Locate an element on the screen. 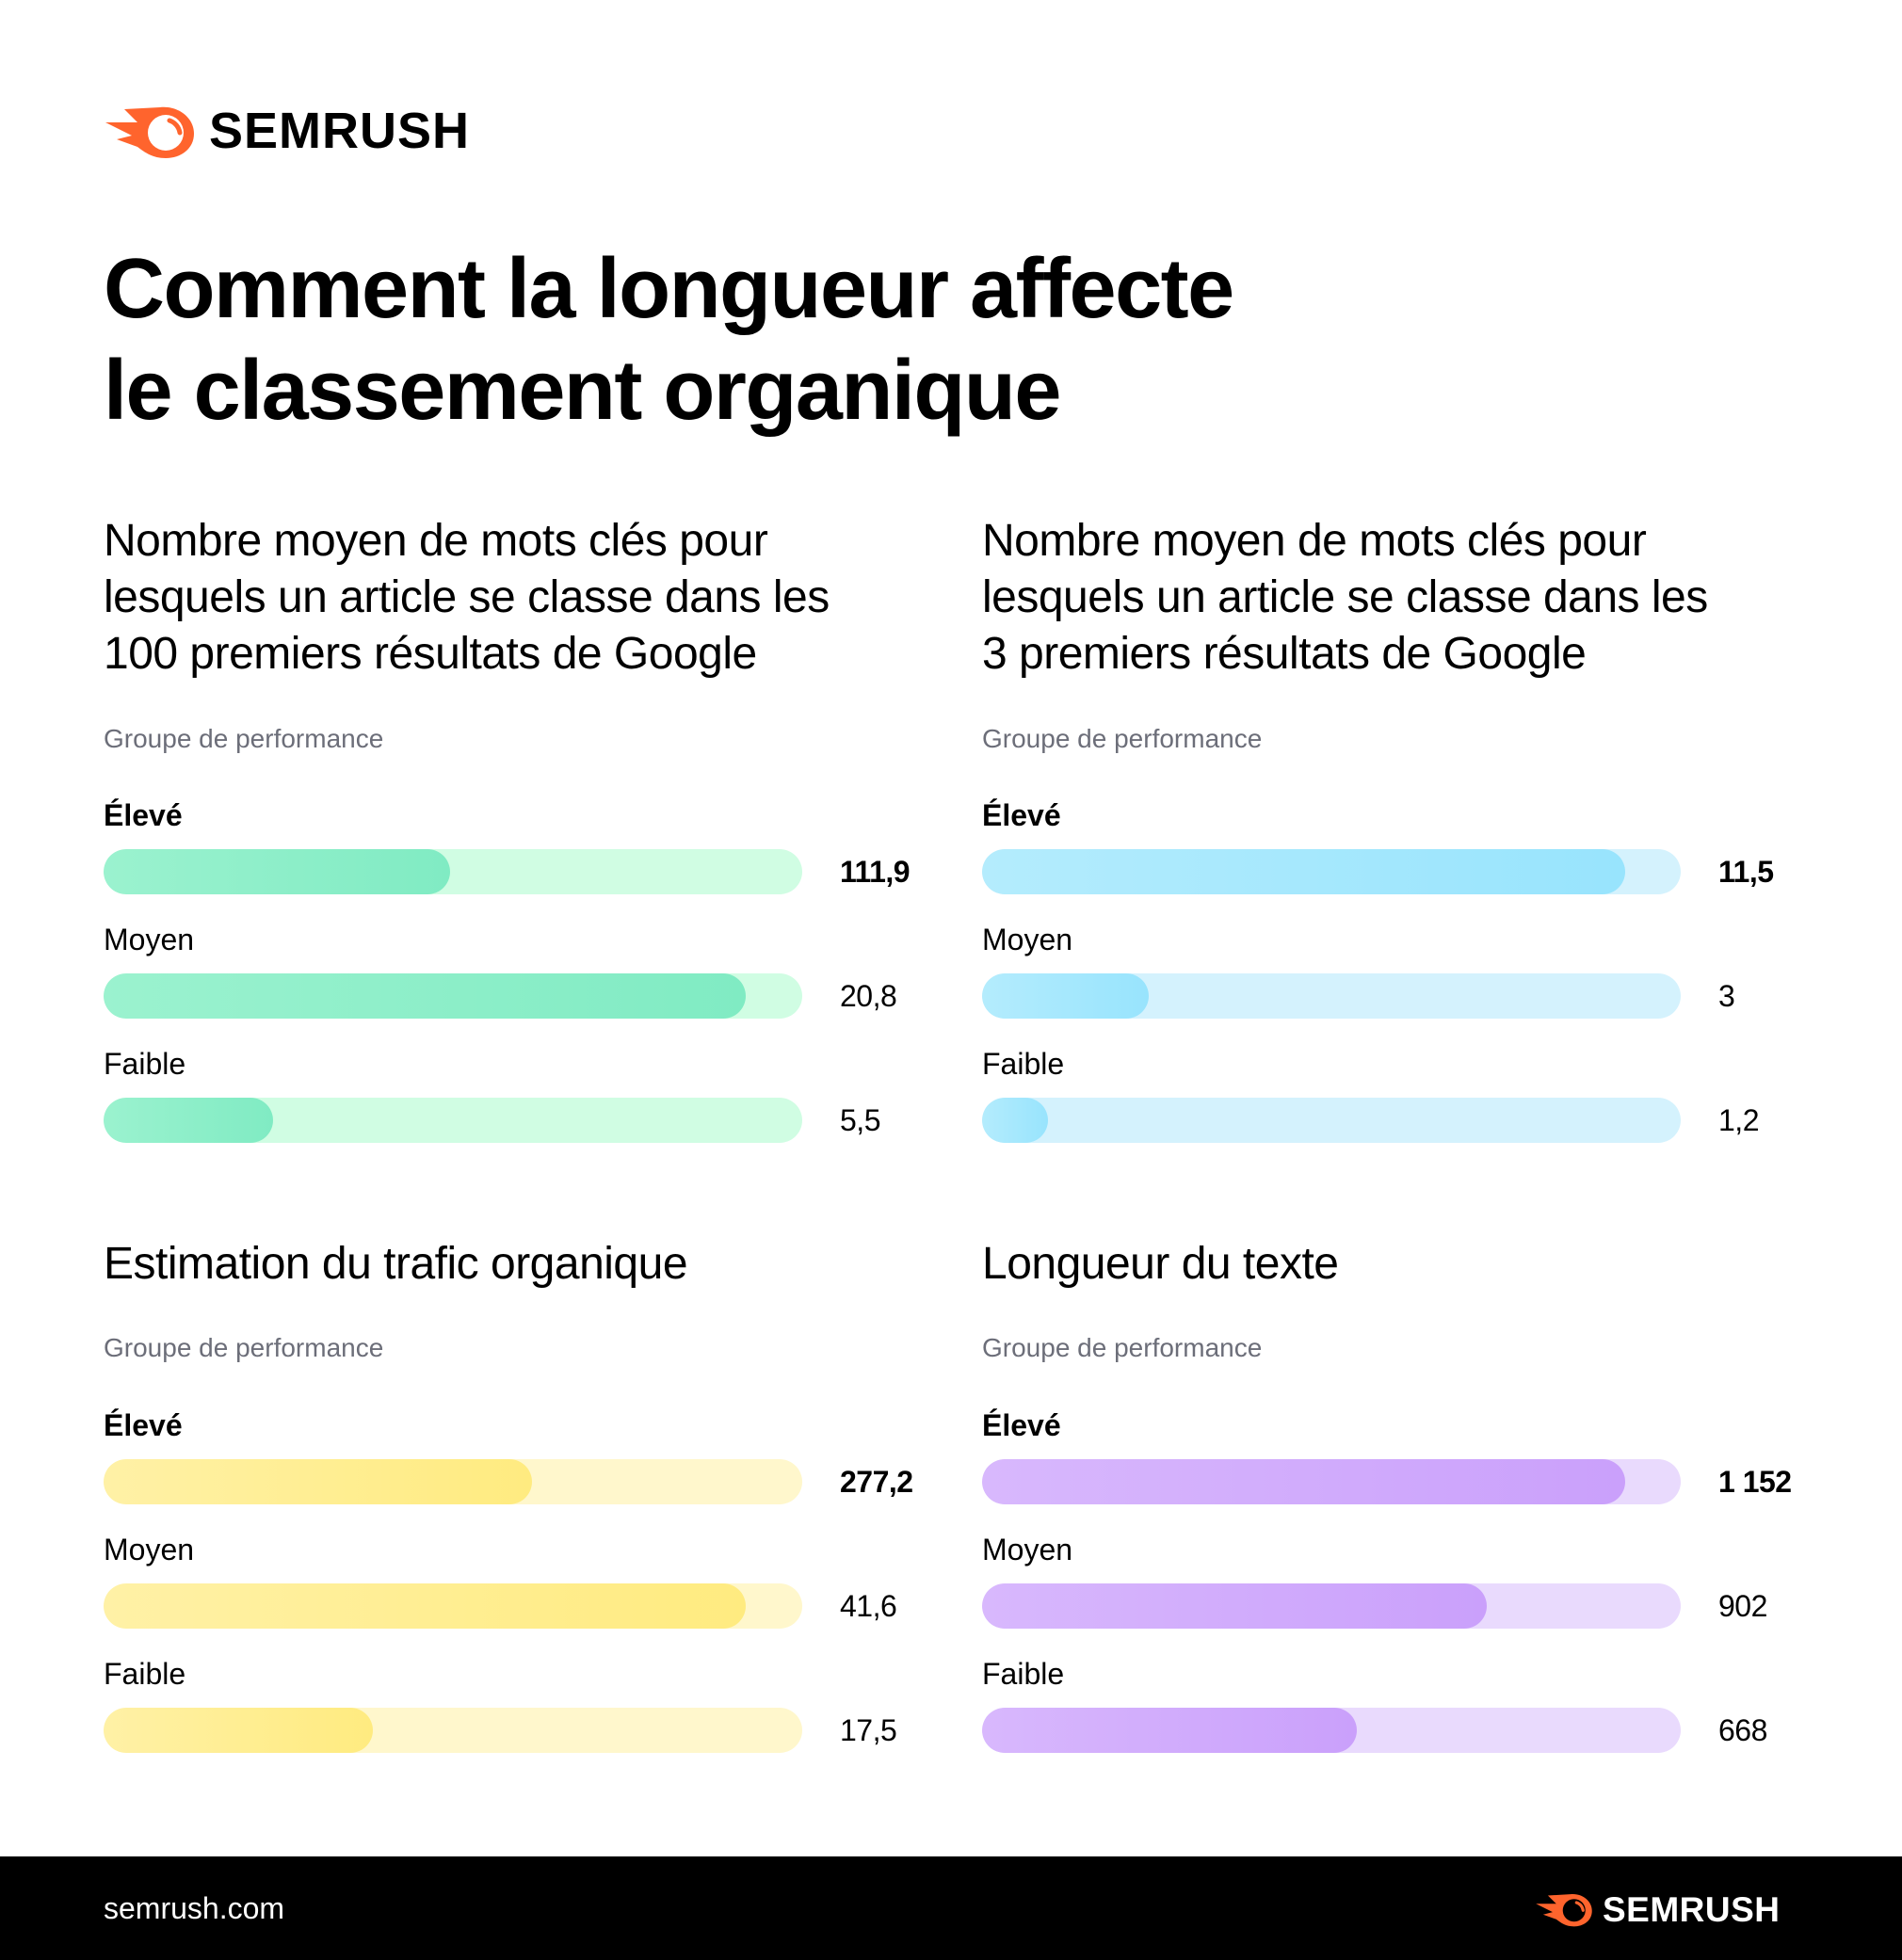 Image resolution: width=1902 pixels, height=1960 pixels. heading-line: Estimation du trafic organique is located at coordinates (396, 1264).